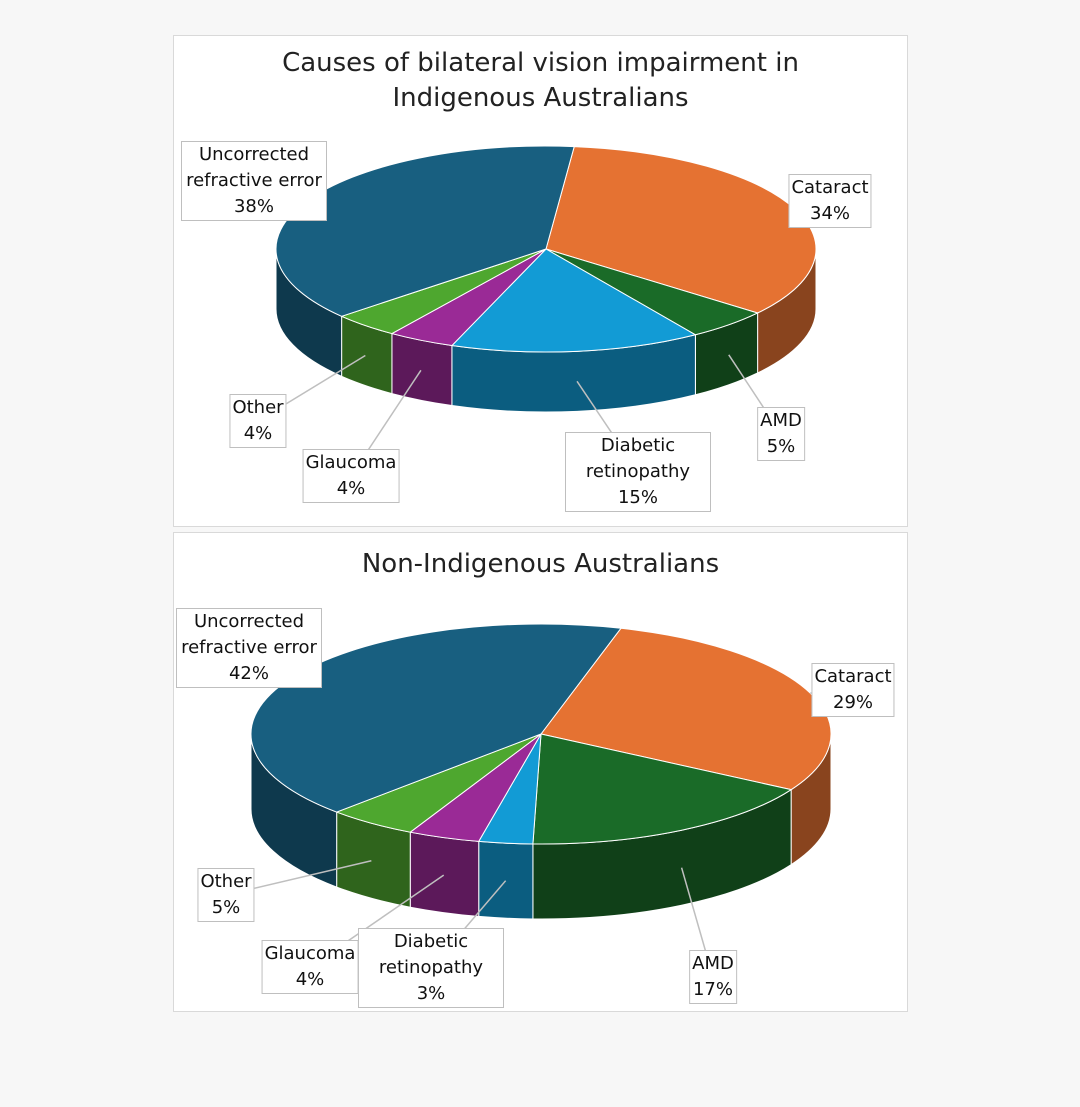 The height and width of the screenshot is (1107, 1080). I want to click on data-label: Uncorrected refractive error 38%, so click(254, 181).